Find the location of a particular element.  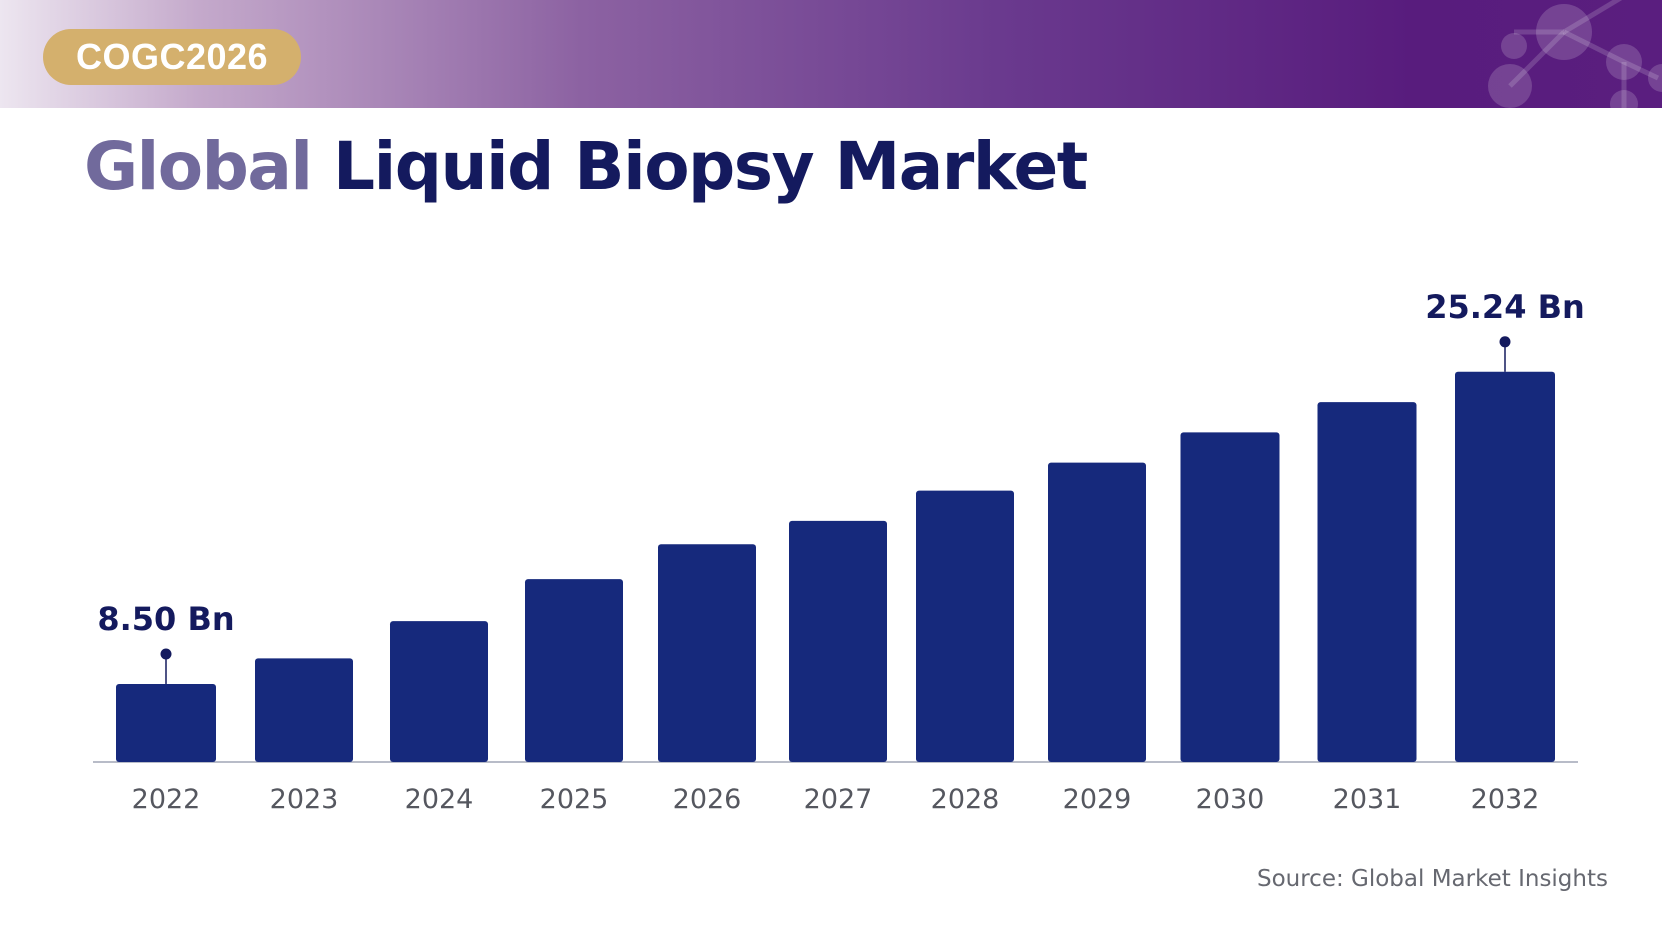

x-tick-label-2022: 2022 is located at coordinates (166, 799).